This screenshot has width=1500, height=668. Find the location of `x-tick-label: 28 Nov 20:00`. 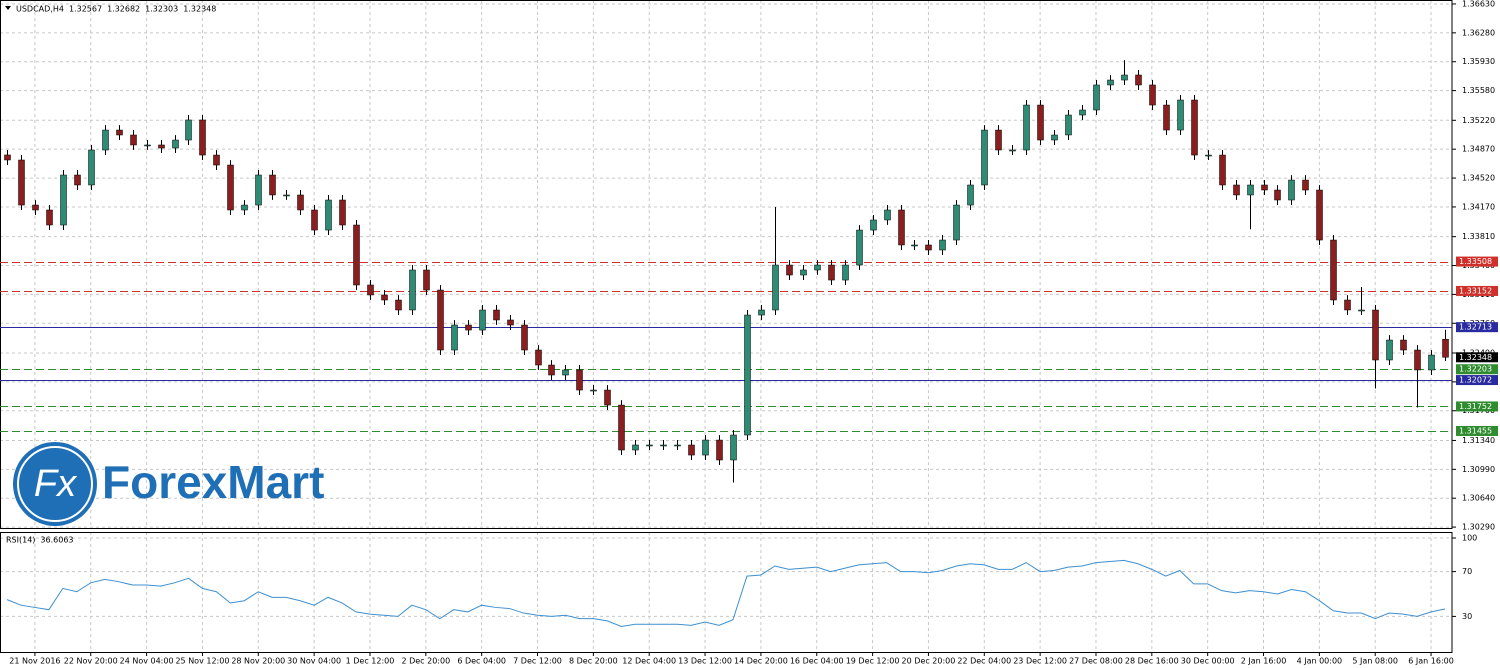

x-tick-label: 28 Nov 20:00 is located at coordinates (258, 661).